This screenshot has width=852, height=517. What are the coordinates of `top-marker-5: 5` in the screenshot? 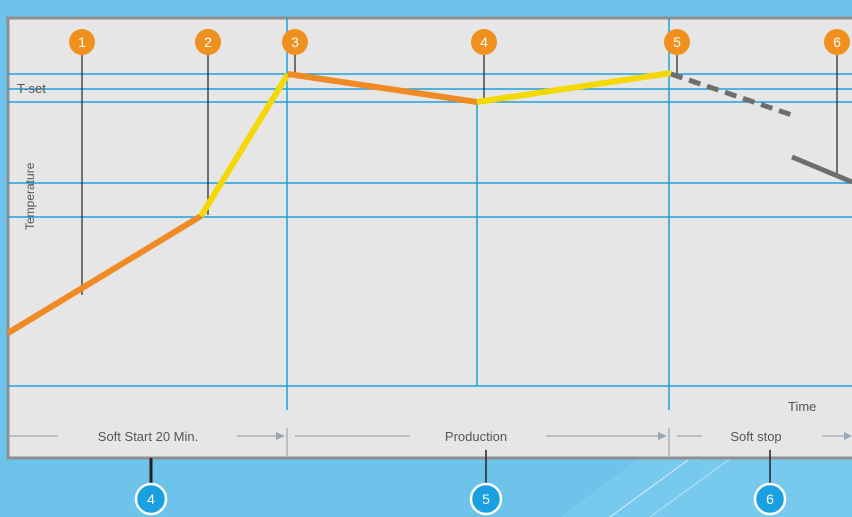 It's located at (677, 42).